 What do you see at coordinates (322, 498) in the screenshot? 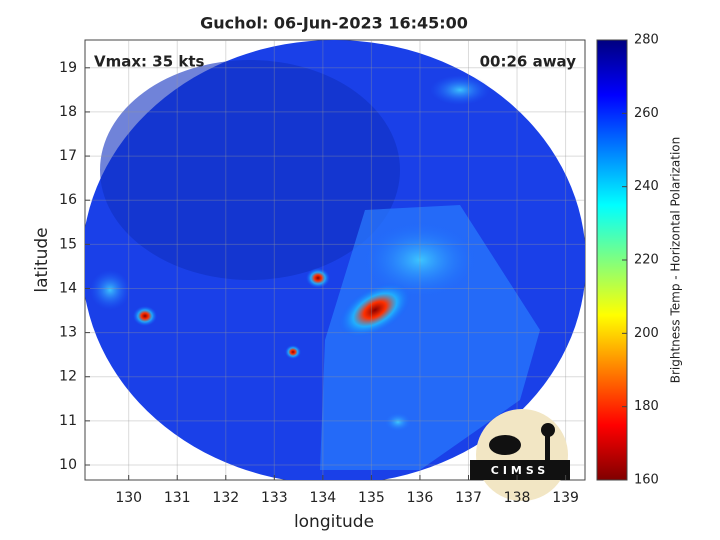
I see `x-tick-label: 134` at bounding box center [322, 498].